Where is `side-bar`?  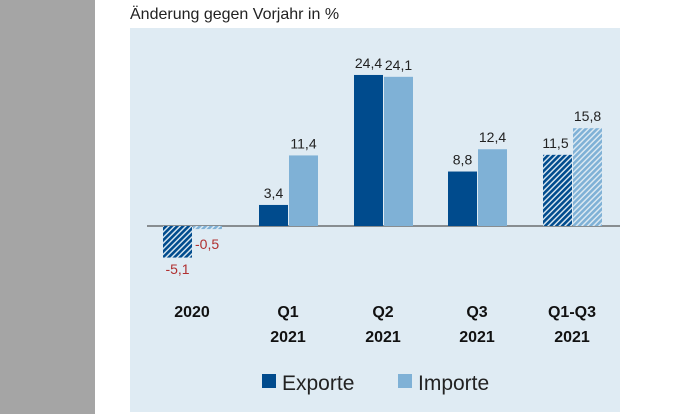 side-bar is located at coordinates (47, 207).